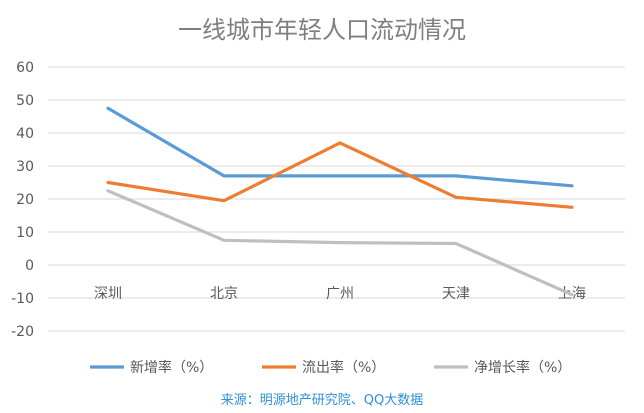 The height and width of the screenshot is (413, 644). Describe the element at coordinates (25, 233) in the screenshot. I see `y-tick-label: 10` at that location.